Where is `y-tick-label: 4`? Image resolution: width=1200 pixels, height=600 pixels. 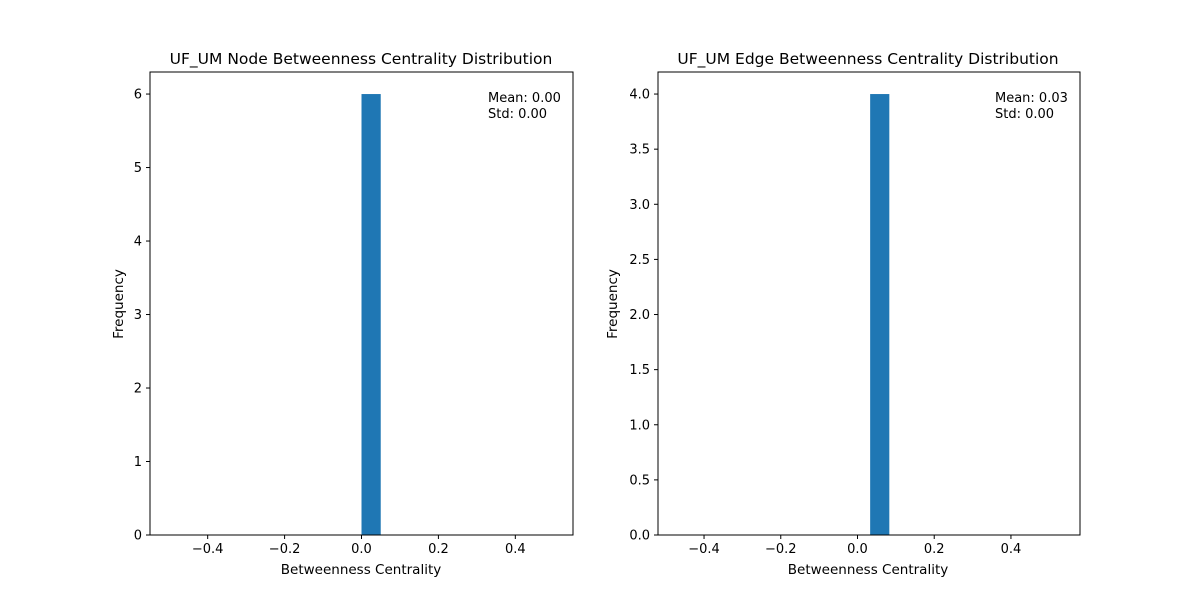
y-tick-label: 4 is located at coordinates (138, 242).